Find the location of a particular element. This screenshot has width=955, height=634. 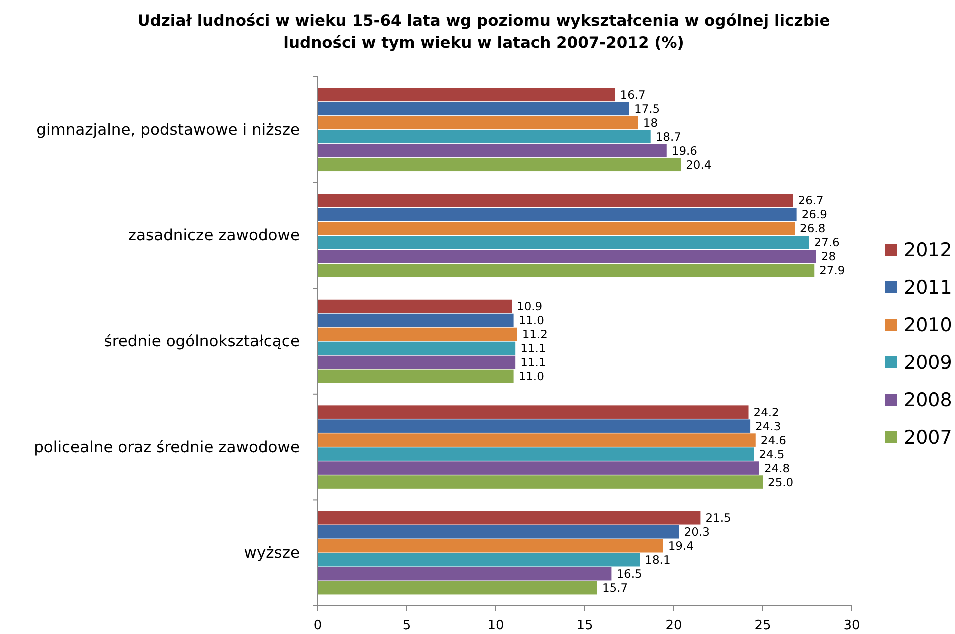

x-tick-label: 25 is located at coordinates (763, 626).